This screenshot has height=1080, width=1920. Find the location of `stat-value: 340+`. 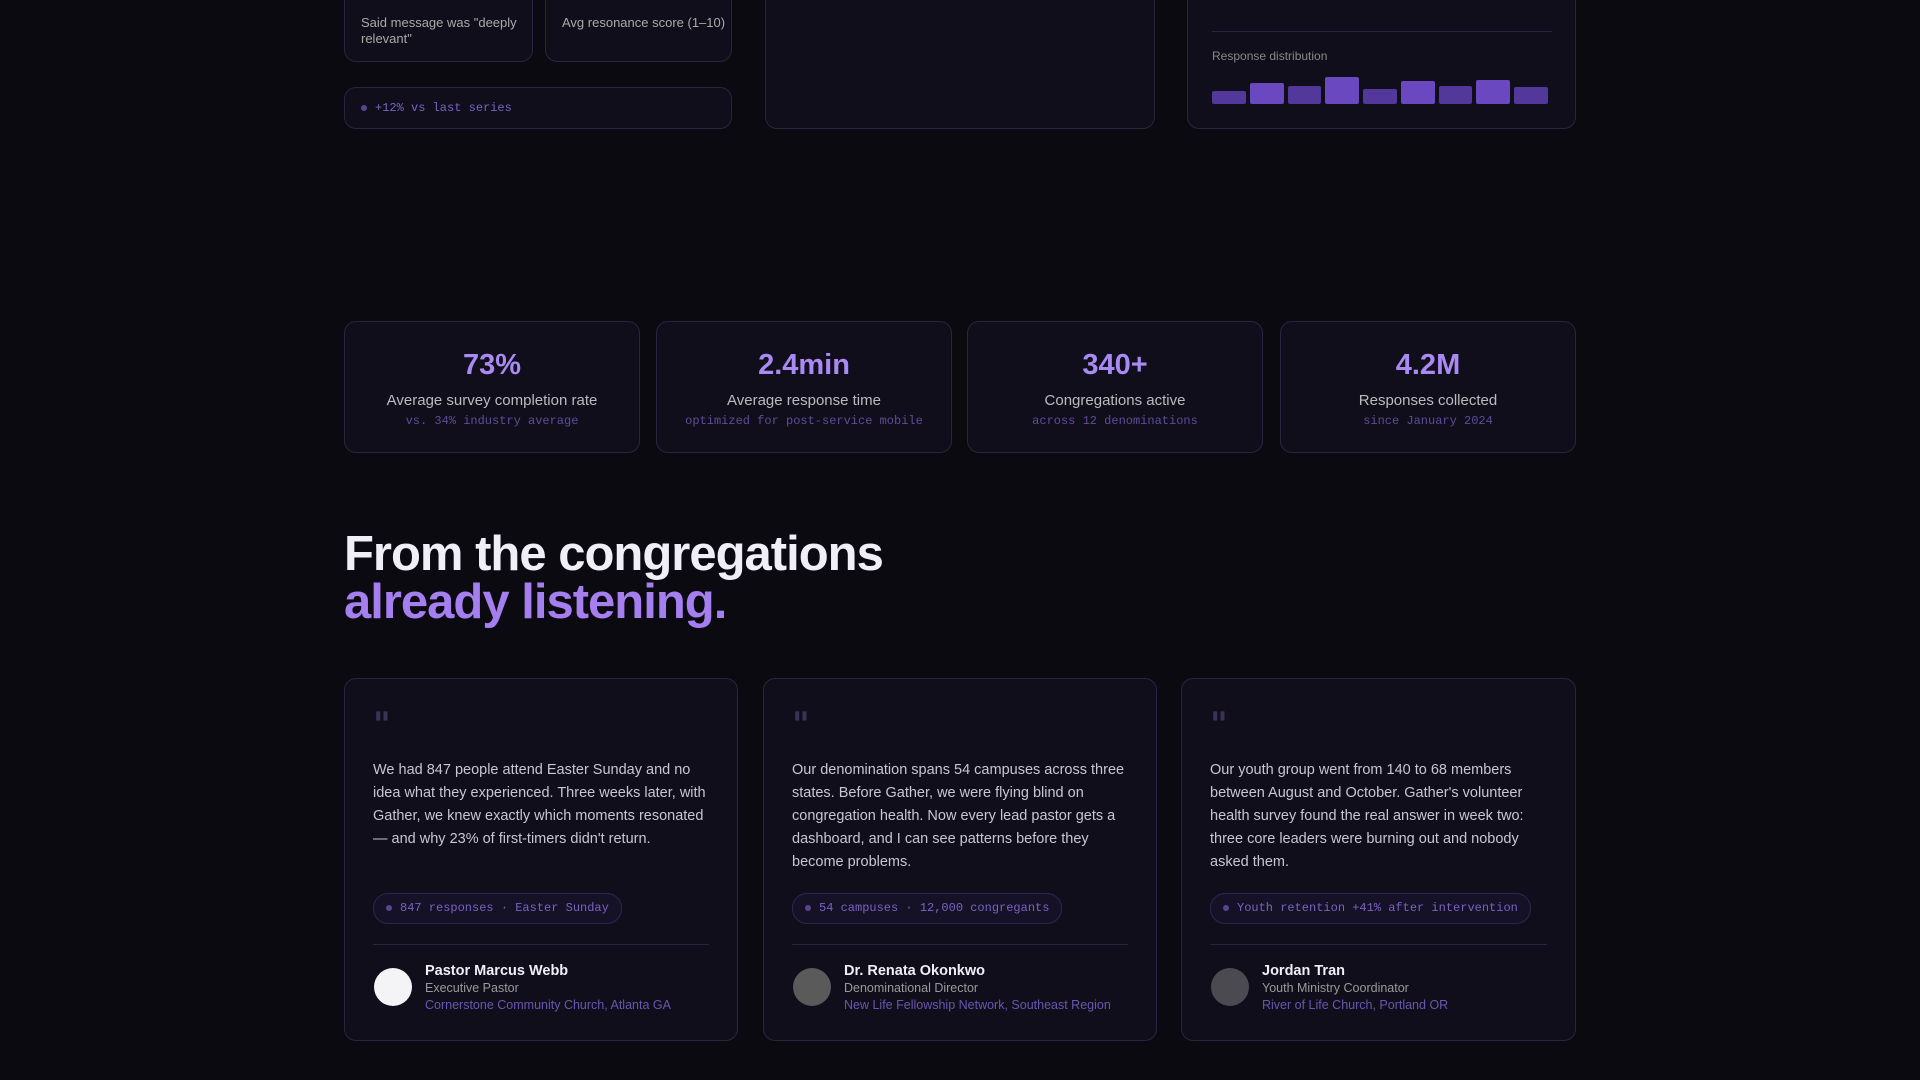

stat-value: 340+ is located at coordinates (1115, 365).